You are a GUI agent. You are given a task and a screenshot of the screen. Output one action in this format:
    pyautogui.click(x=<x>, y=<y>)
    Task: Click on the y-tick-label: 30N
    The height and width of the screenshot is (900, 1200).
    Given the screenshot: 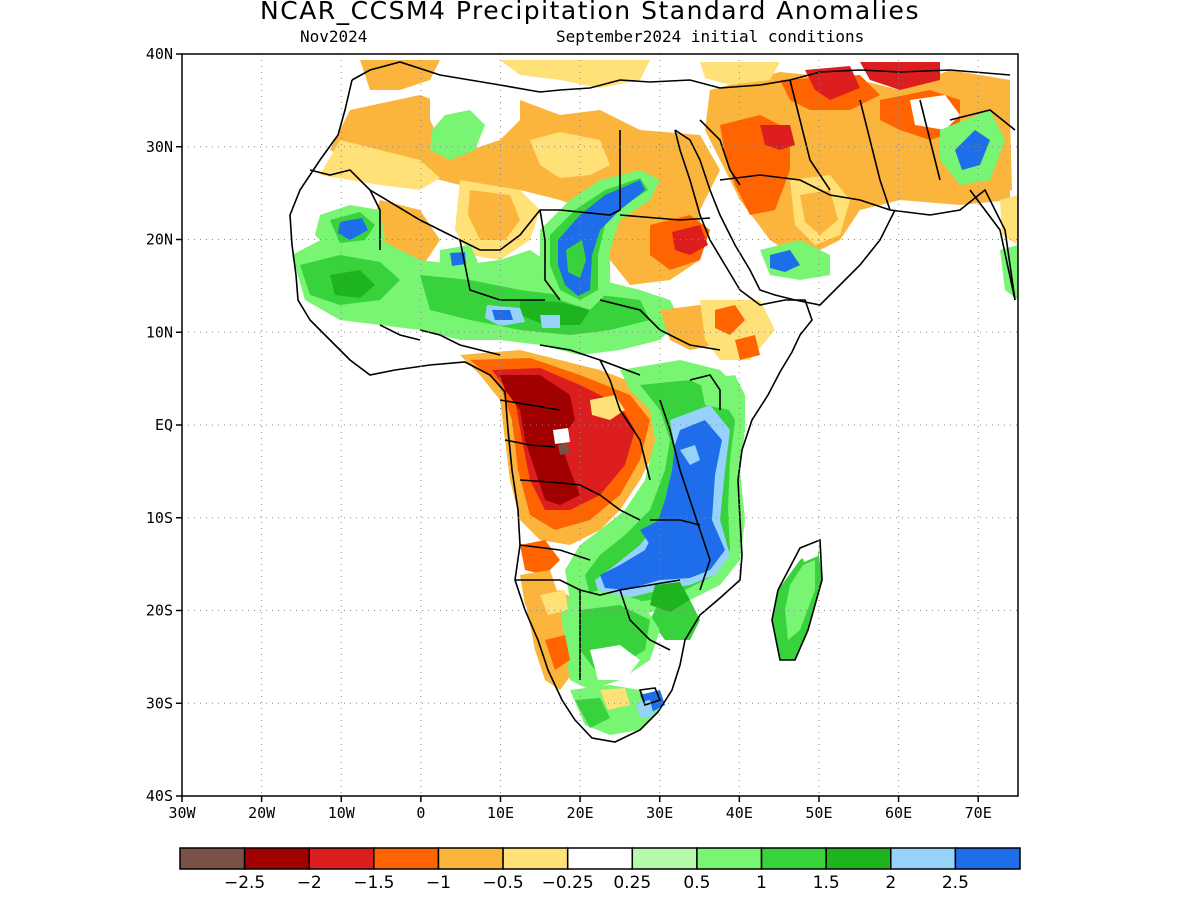 What is the action you would take?
    pyautogui.click(x=159, y=147)
    